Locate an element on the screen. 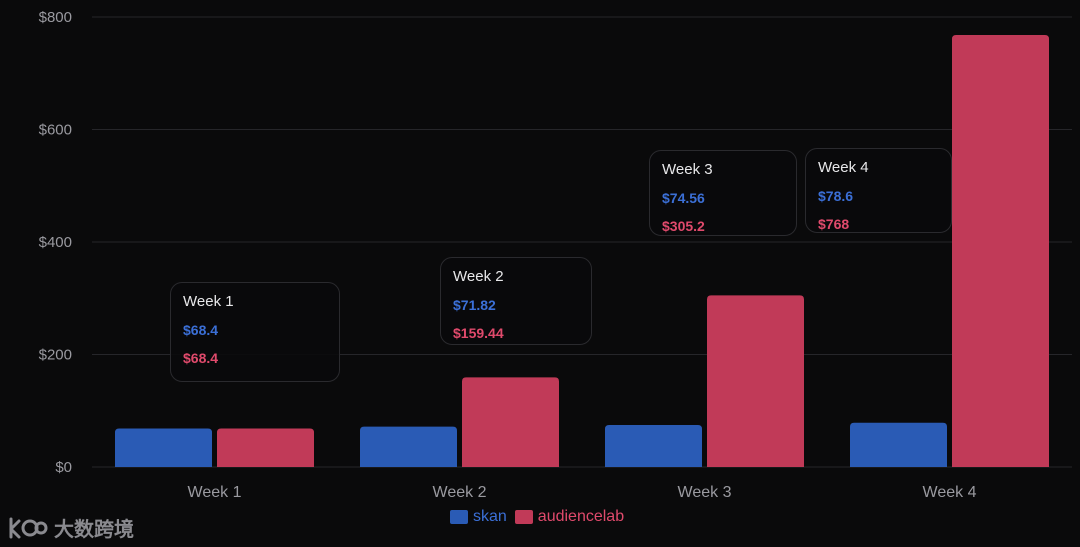 The width and height of the screenshot is (1080, 547). chart-legend: skan audiencelab is located at coordinates (537, 517).